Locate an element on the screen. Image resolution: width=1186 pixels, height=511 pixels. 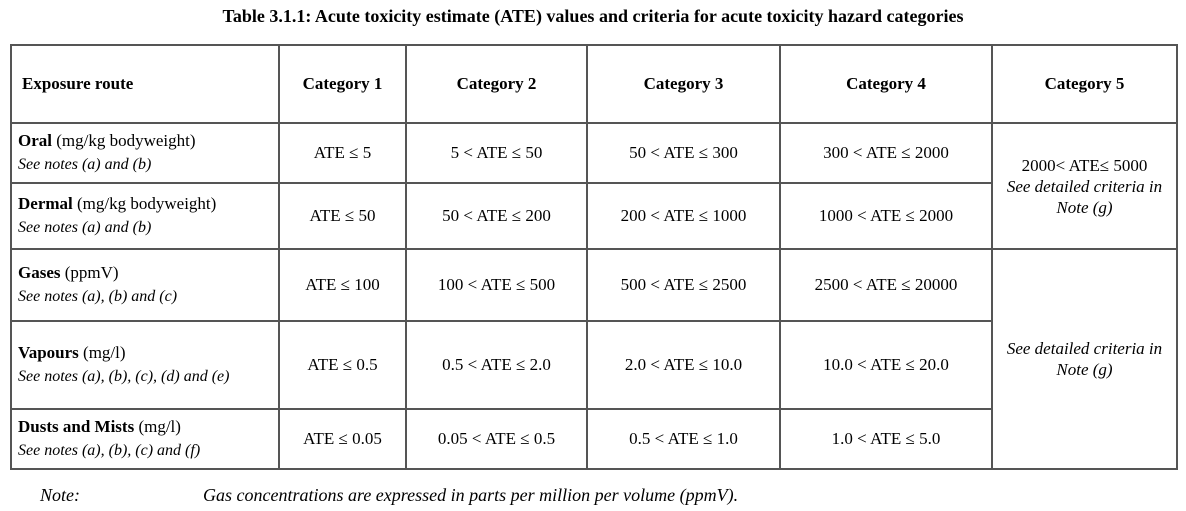
cell-category-3: 500 < ATE ≤ 2500 is located at coordinates (683, 285).